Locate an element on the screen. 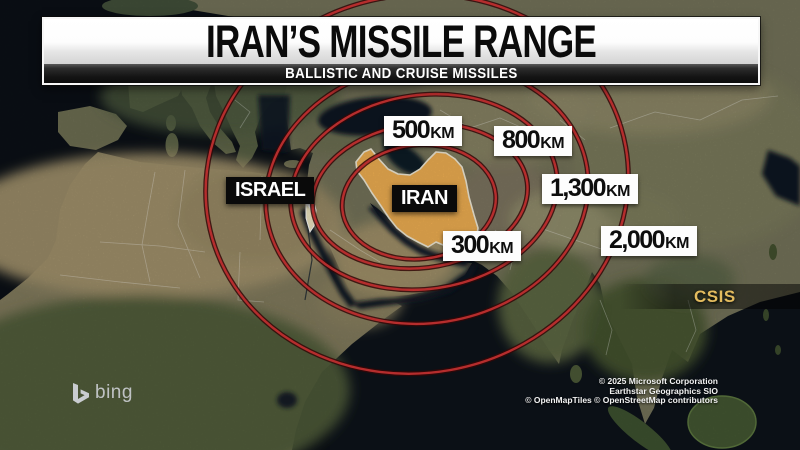 The width and height of the screenshot is (800, 450). range-label-1300km: 1,300 KM is located at coordinates (590, 189).